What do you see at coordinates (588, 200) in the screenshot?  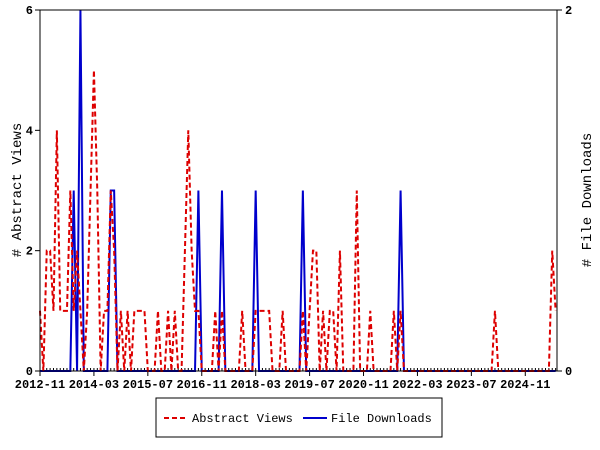 I see `y-axis-title-right: # File Downloads` at bounding box center [588, 200].